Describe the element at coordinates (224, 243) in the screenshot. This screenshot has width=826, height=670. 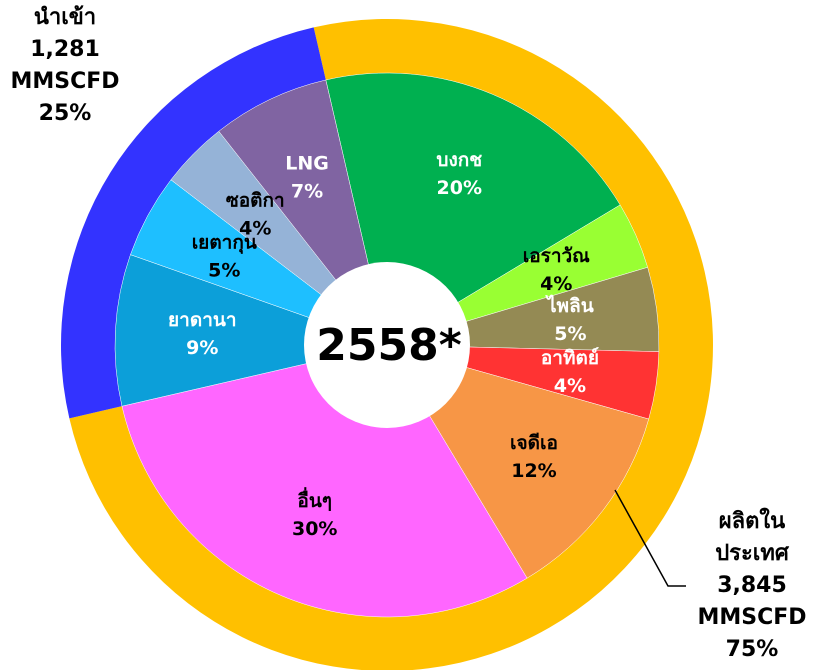
I see `slice-label: เยตากุน` at that location.